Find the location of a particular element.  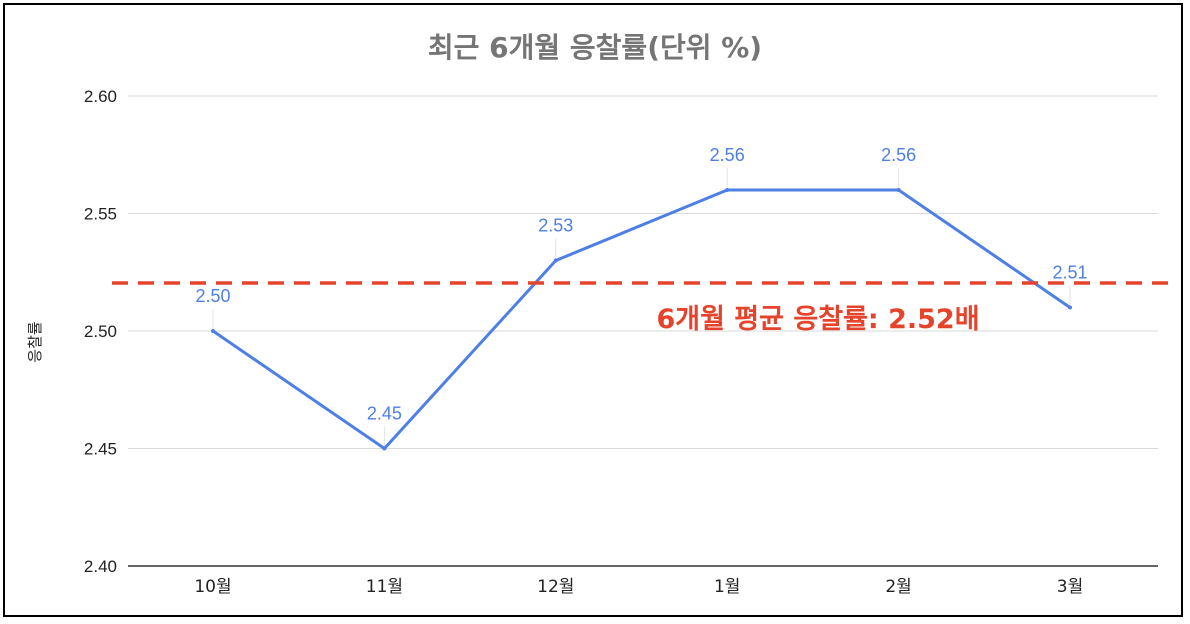

y-tick-label: 2.50 is located at coordinates (100, 331).